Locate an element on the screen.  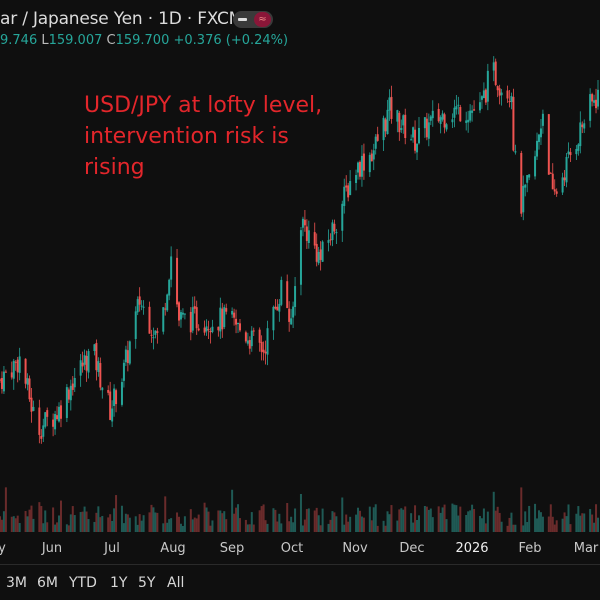
divider is located at coordinates (300, 564).